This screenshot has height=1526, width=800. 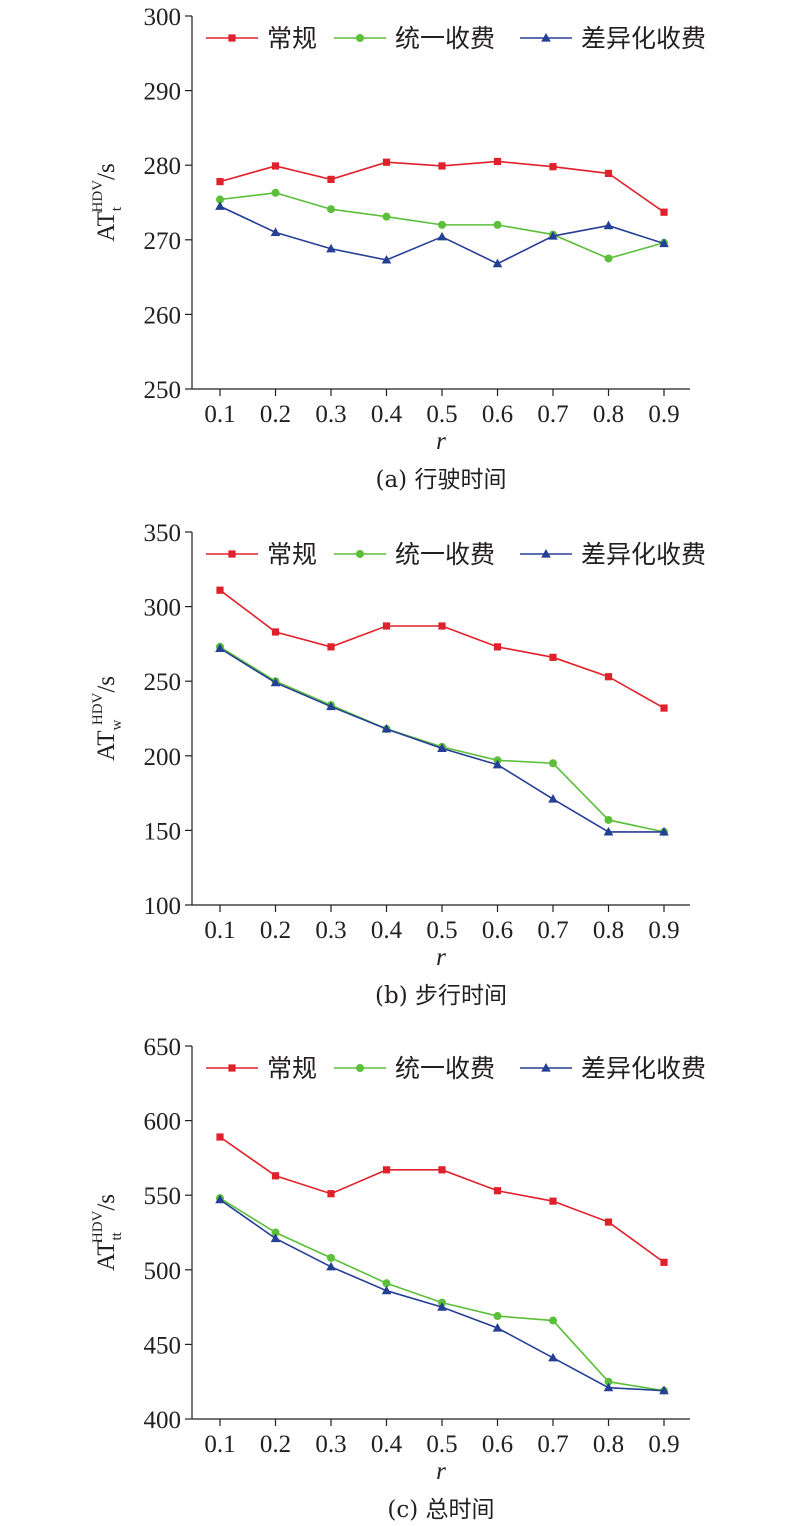 I want to click on y-tick-label: 200, so click(x=163, y=757).